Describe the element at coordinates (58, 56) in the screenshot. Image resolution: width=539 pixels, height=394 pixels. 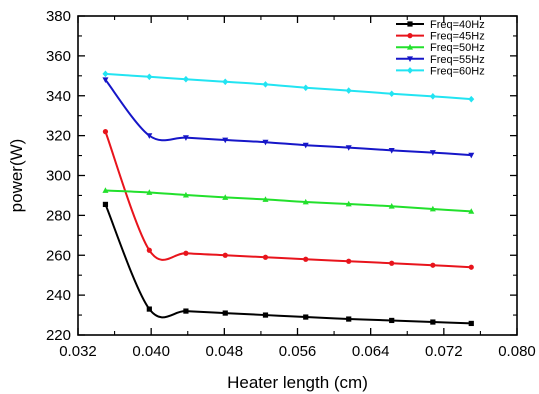
I see `y-tick-label: 360` at that location.